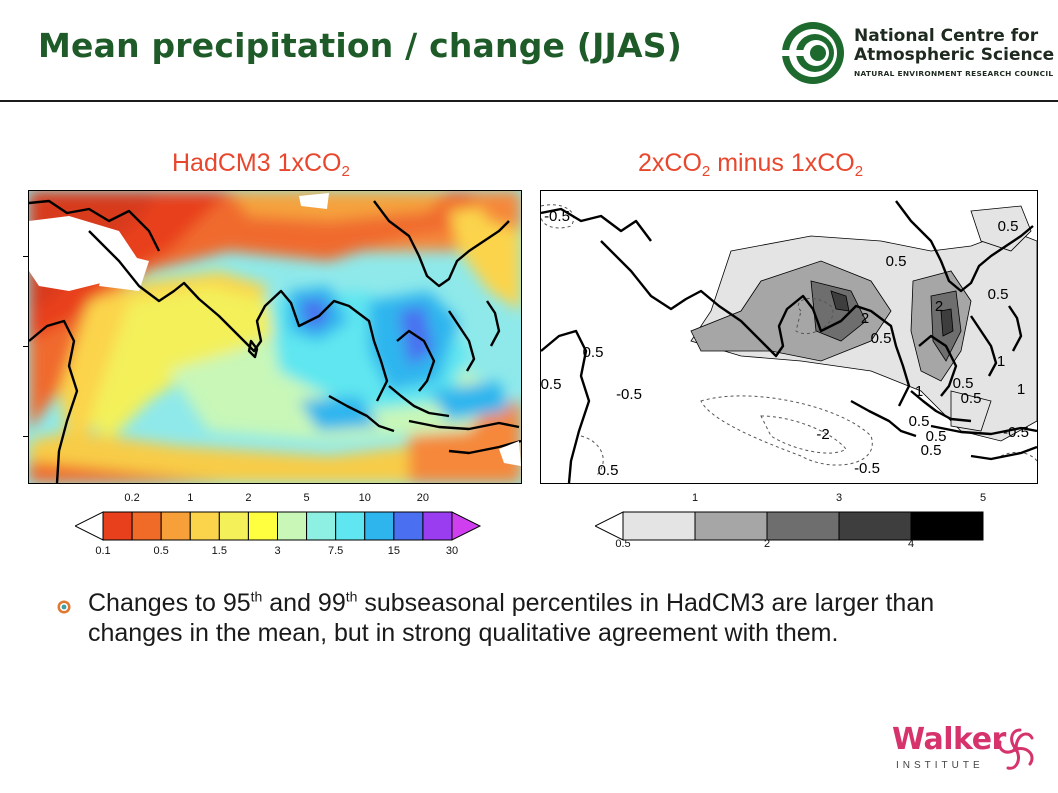 The height and width of the screenshot is (793, 1058). I want to click on ncas-logo-line3: NATURAL ENVIRONMENT RESEARCH COUNCIL, so click(954, 73).